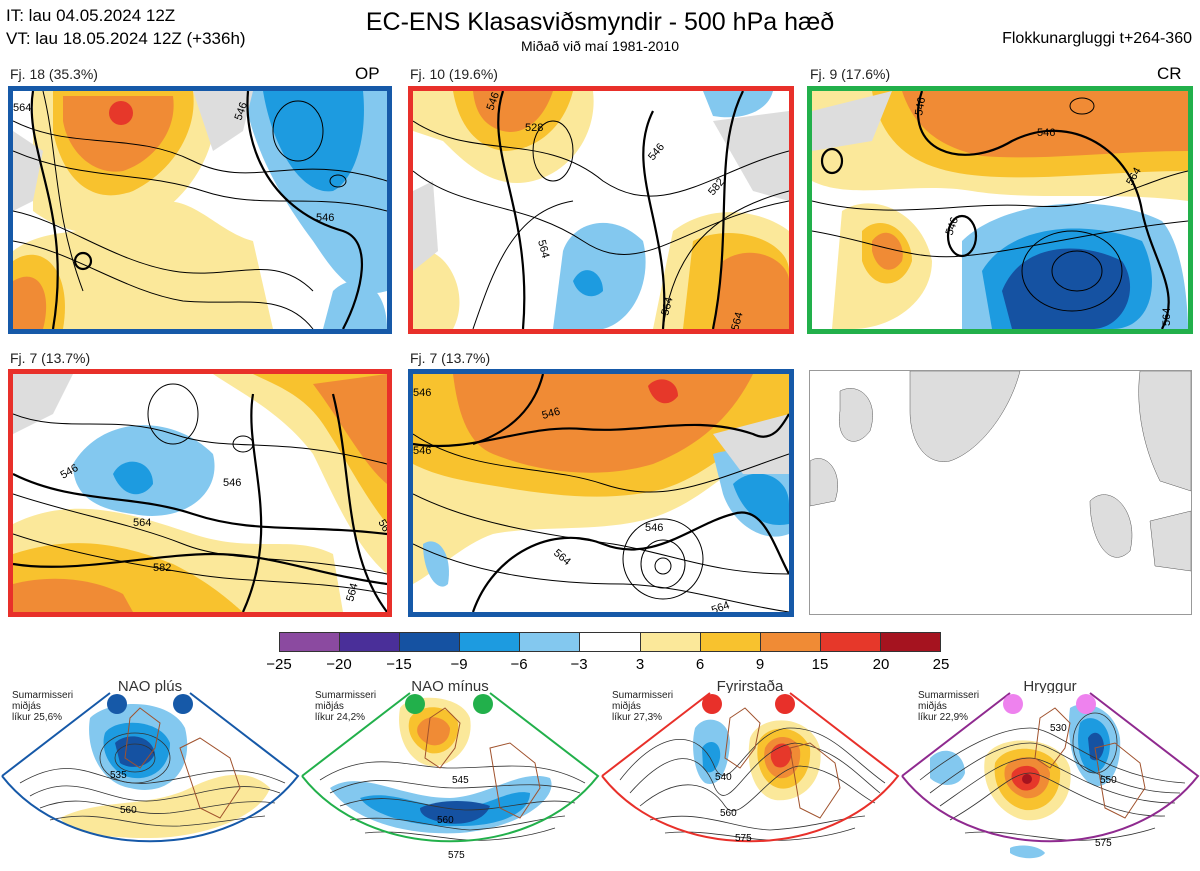 This screenshot has width=1200, height=871. I want to click on panel-3-label: Fj. 9 (17.6%), so click(850, 74).